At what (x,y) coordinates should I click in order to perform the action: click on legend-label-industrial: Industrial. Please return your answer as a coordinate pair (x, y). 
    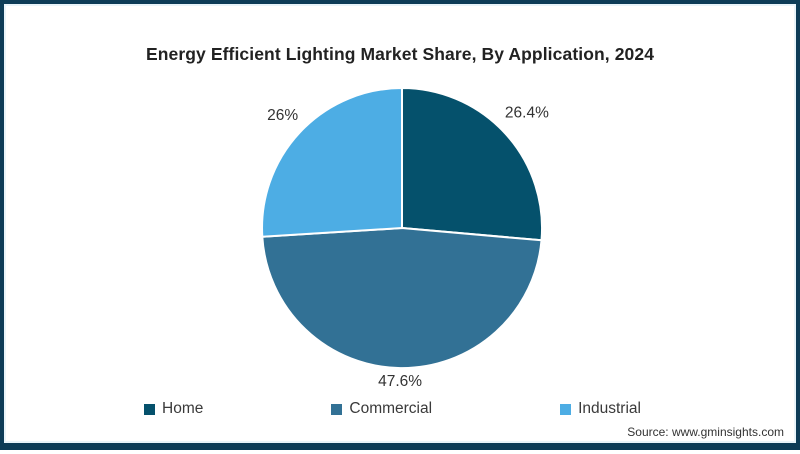
    Looking at the image, I should click on (609, 408).